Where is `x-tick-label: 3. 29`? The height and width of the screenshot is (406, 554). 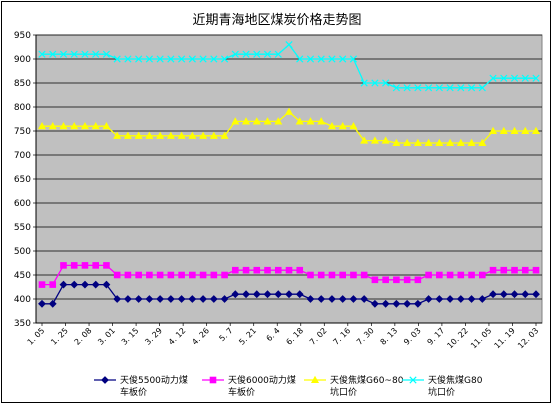 x-tick-label: 3. 29 is located at coordinates (153, 336).